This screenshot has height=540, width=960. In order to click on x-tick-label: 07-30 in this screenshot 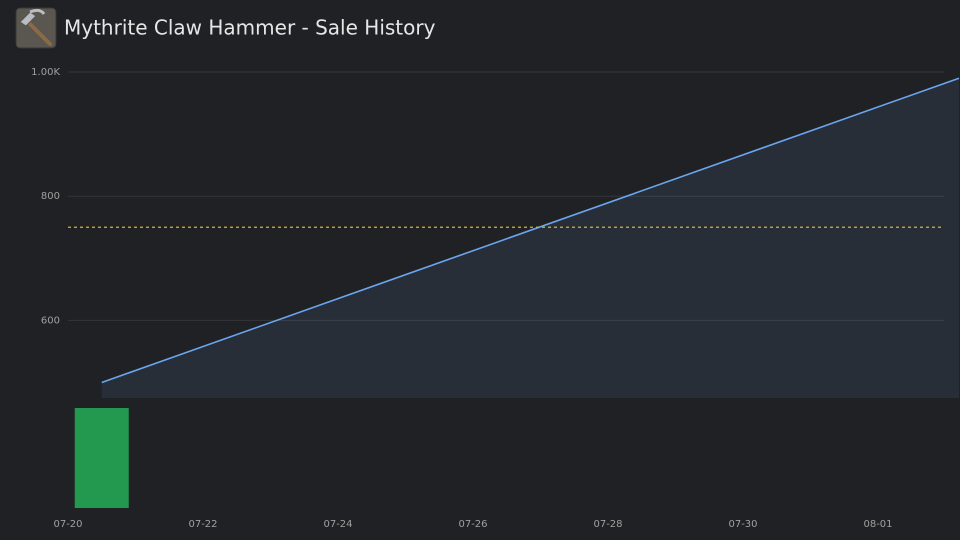, I will do `click(742, 524)`.